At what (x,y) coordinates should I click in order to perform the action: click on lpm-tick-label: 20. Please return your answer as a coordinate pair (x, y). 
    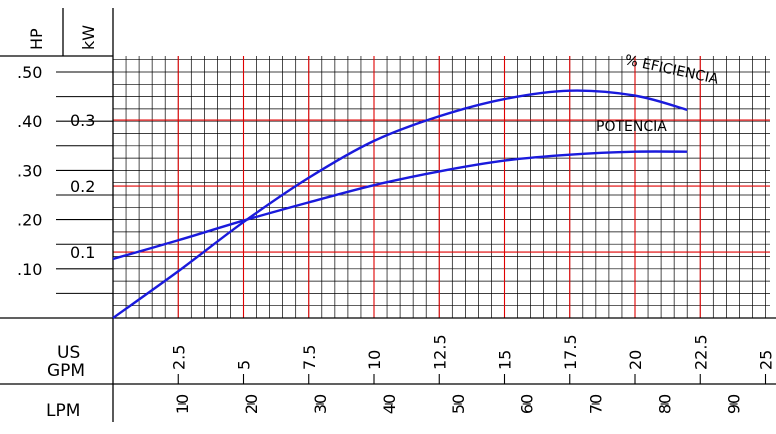
    Looking at the image, I should click on (251, 404).